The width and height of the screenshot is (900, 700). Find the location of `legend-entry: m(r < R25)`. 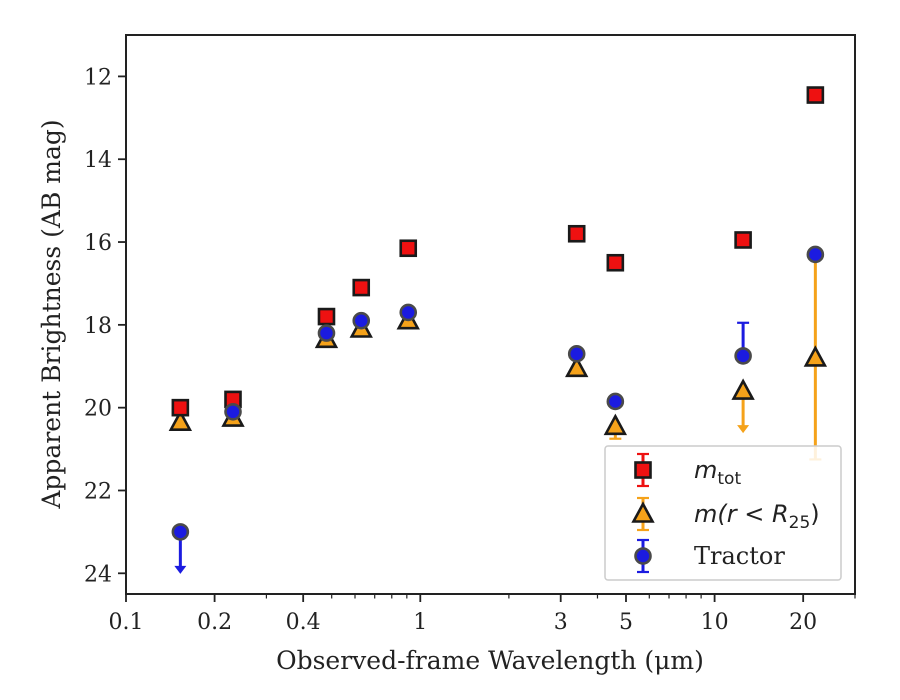

legend-entry: m(r < R25) is located at coordinates (725, 514).